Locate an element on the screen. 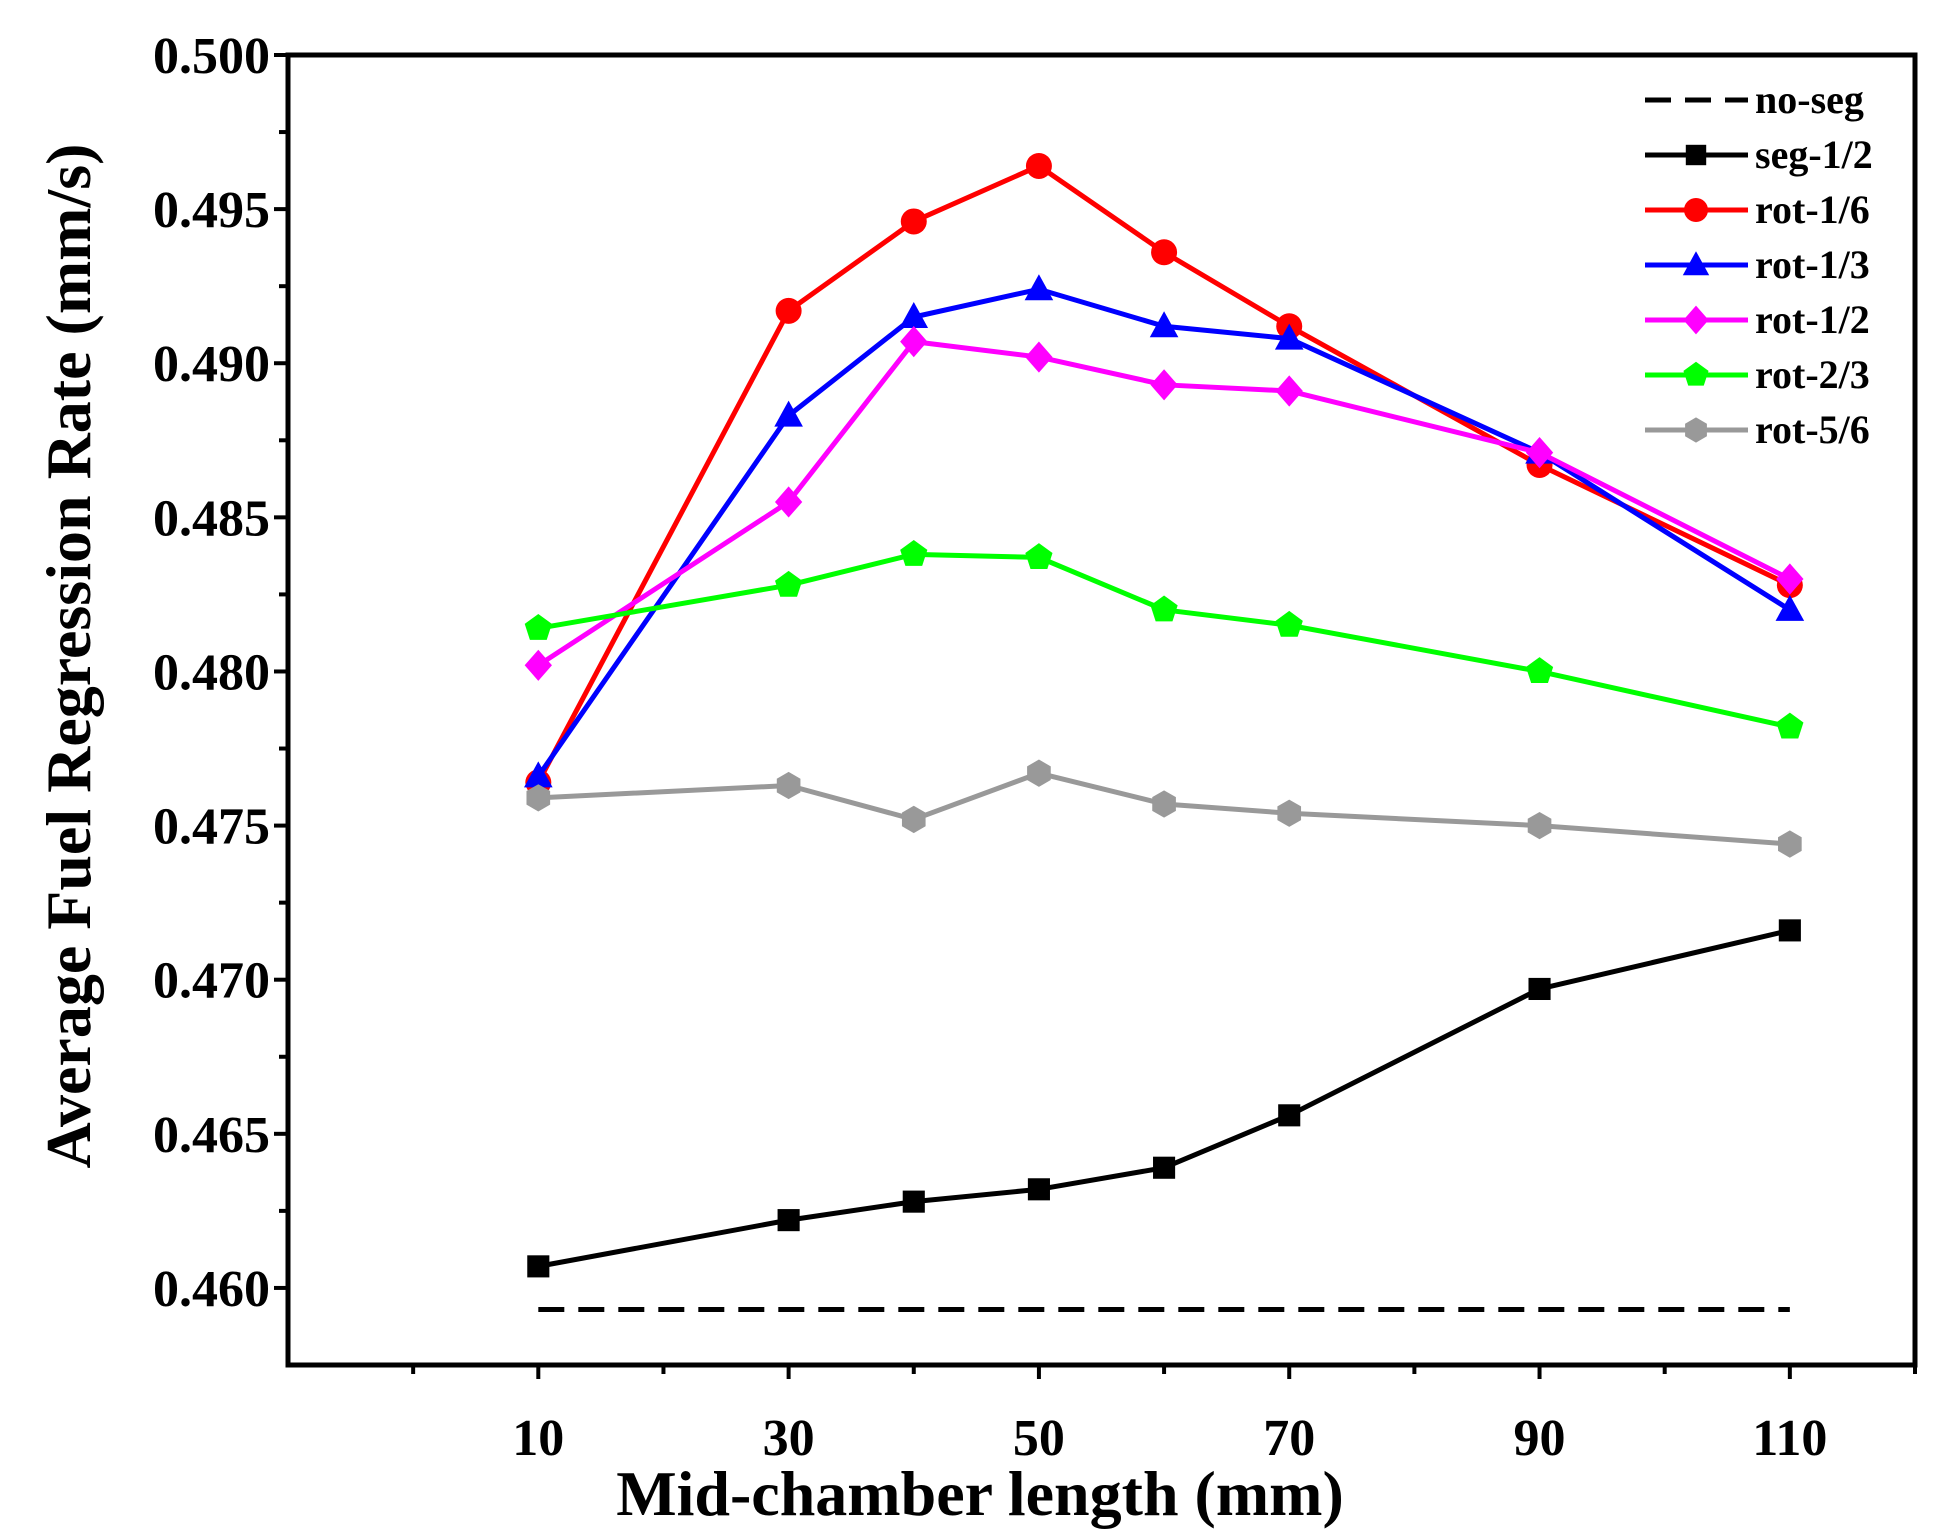 This screenshot has width=1938, height=1538. legend-label: rot-1/3 is located at coordinates (1812, 264).